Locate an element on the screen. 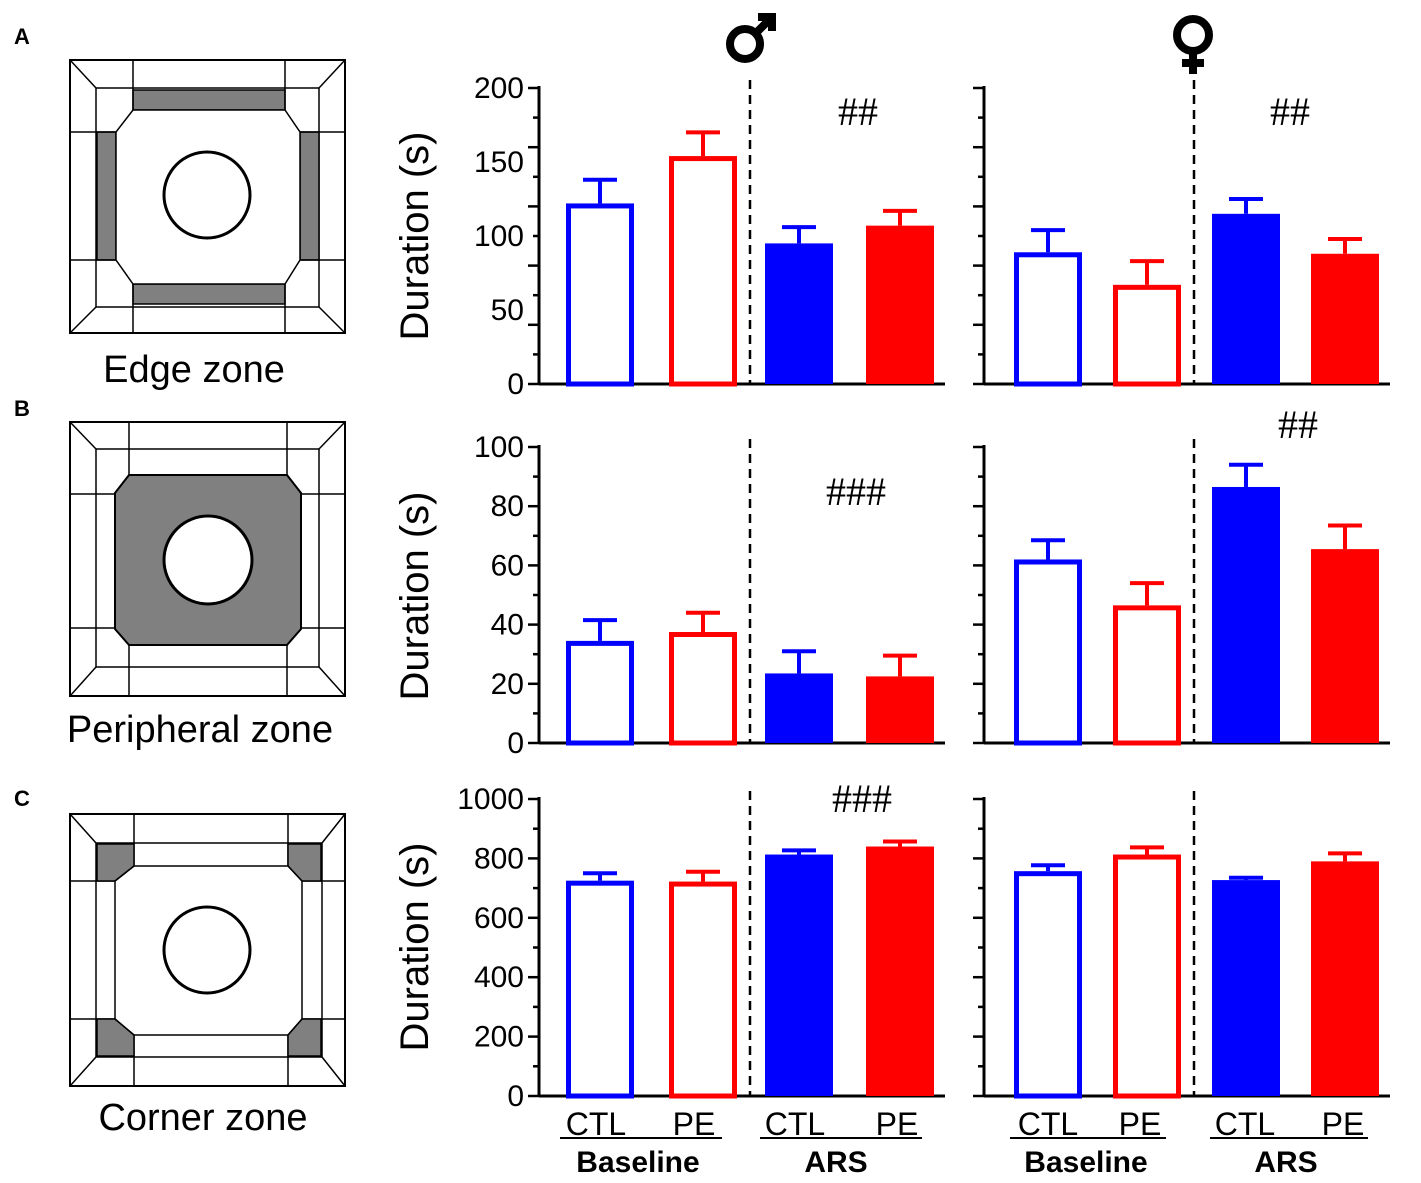 This screenshot has width=1421, height=1183. y-tick-label: 150 is located at coordinates (499, 162).